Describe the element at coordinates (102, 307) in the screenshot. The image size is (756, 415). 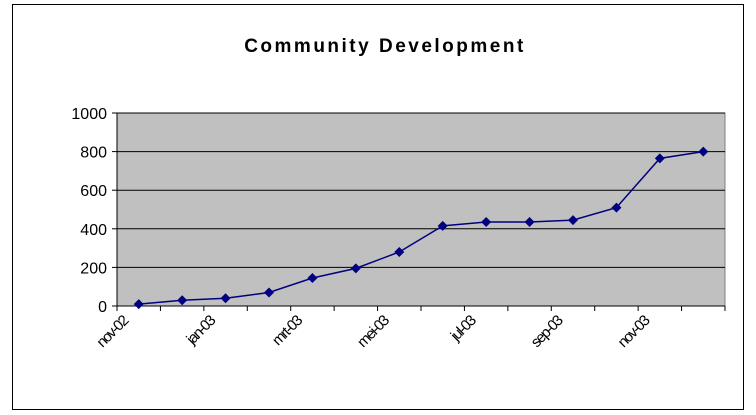
I see `y-tick-label: 0` at that location.